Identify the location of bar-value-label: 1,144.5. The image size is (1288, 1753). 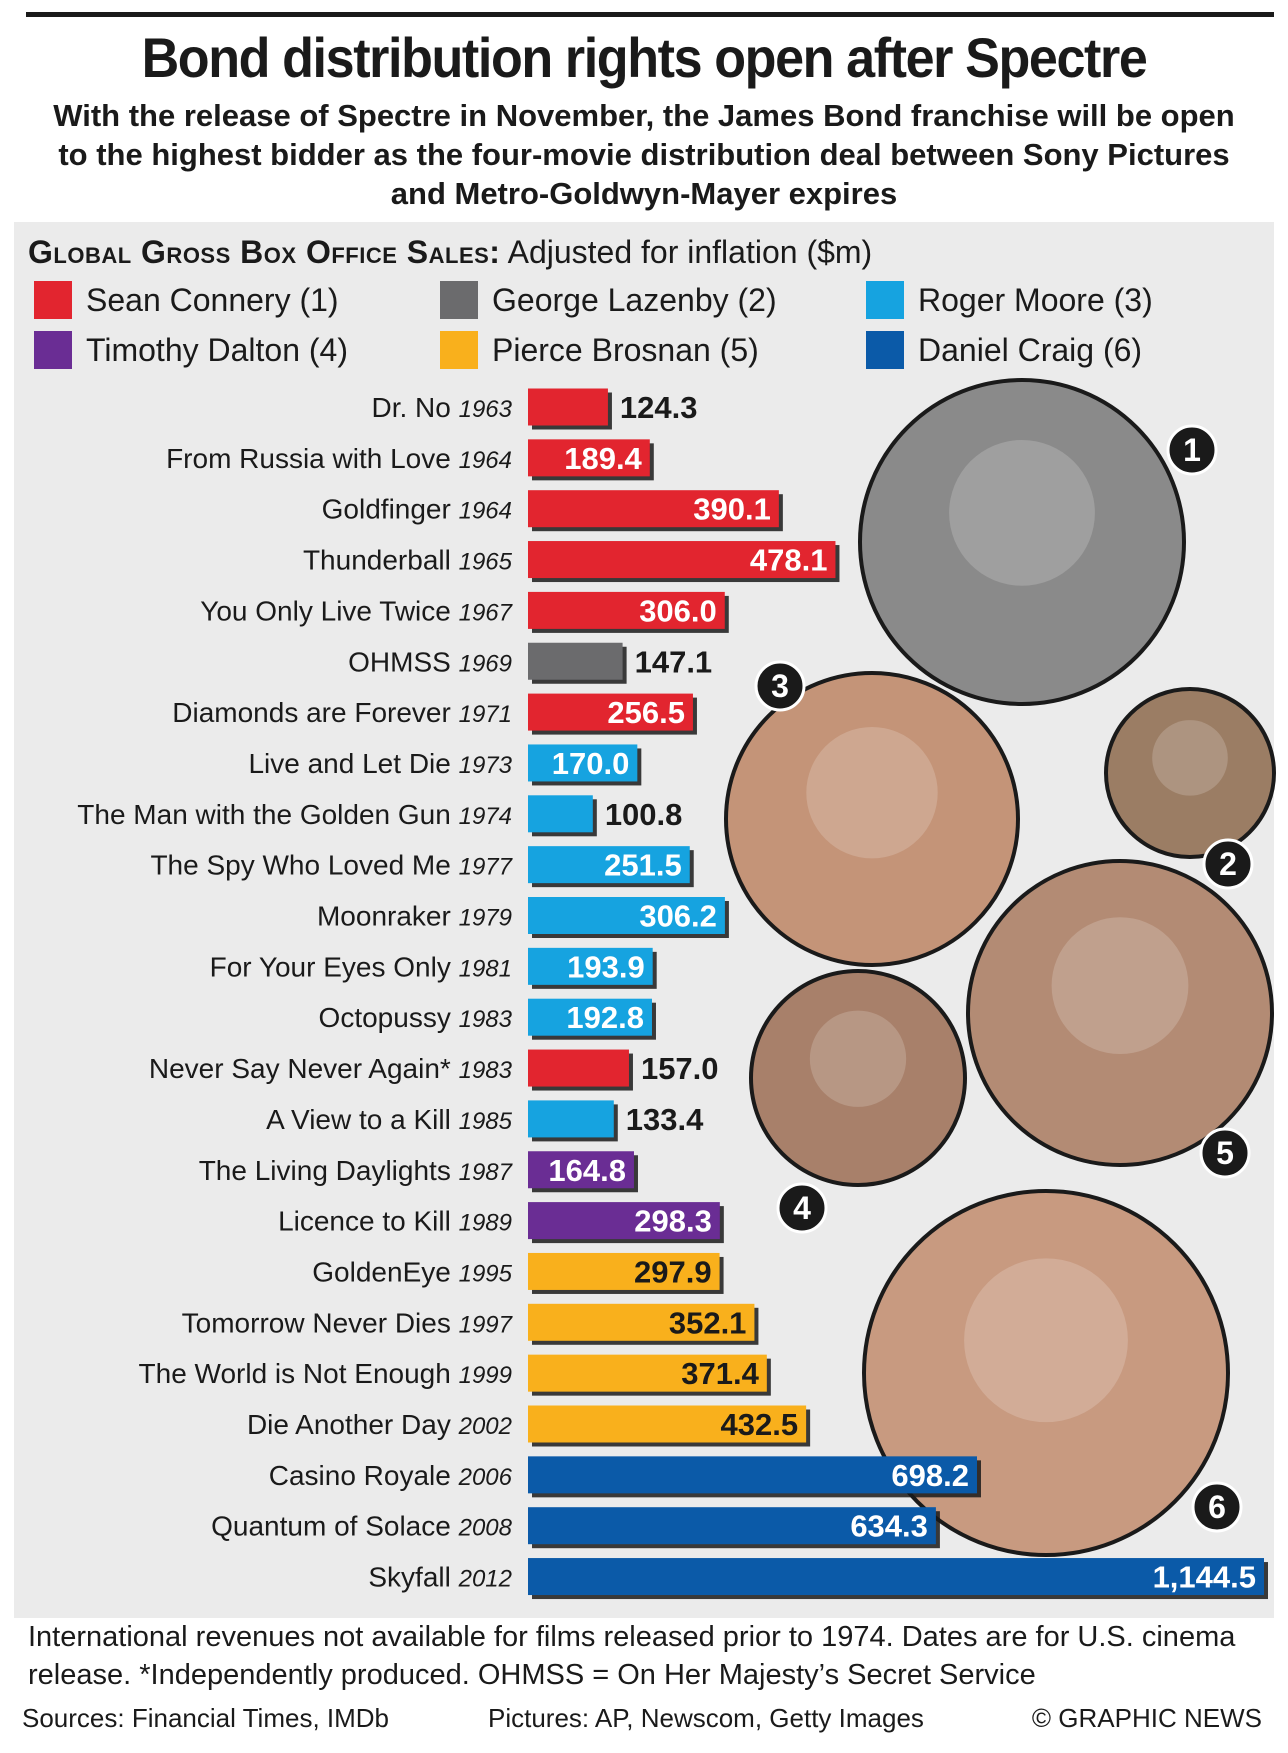
(1204, 1577).